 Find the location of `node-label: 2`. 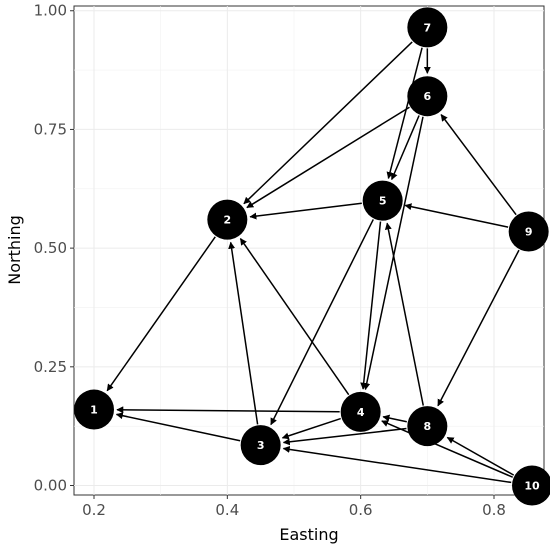

node-label: 2 is located at coordinates (228, 220).